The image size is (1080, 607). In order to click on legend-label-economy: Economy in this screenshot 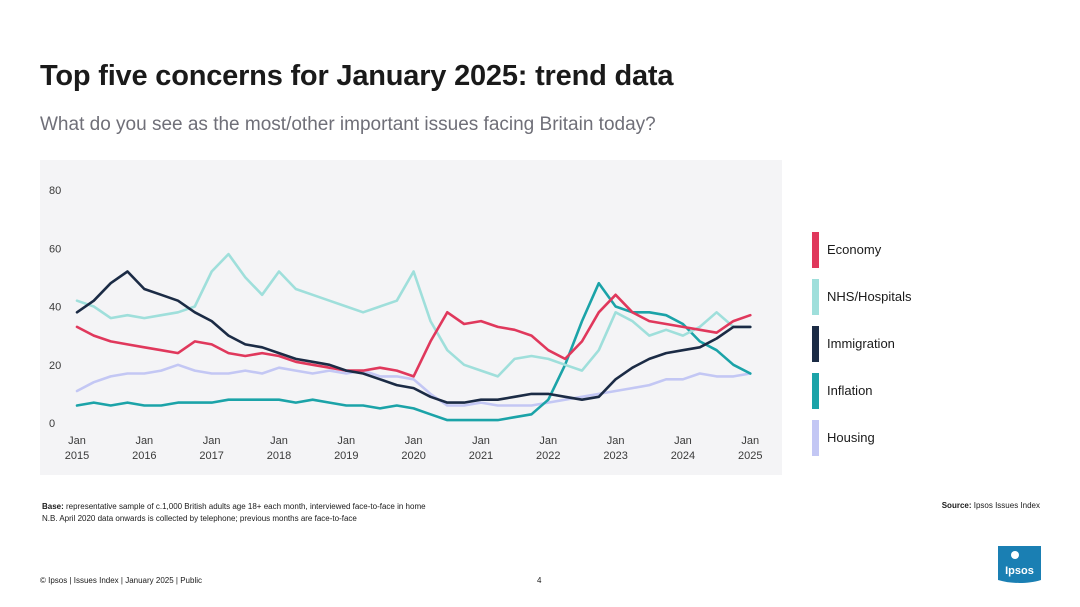, I will do `click(854, 249)`.